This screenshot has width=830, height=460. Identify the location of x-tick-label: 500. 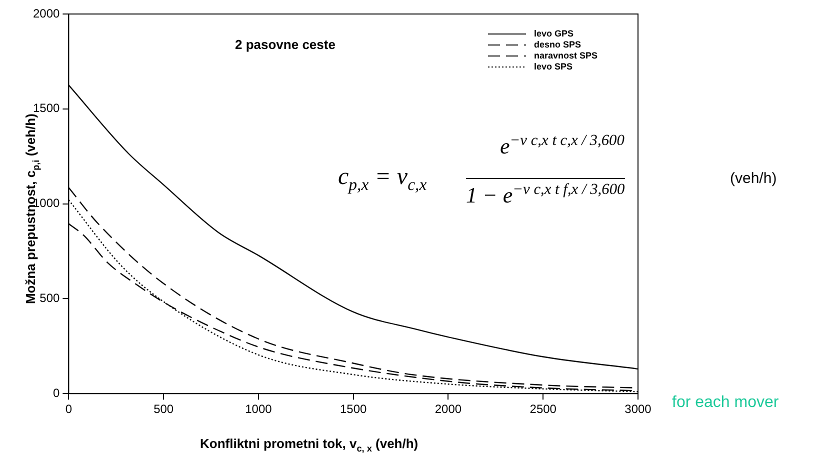
(164, 409).